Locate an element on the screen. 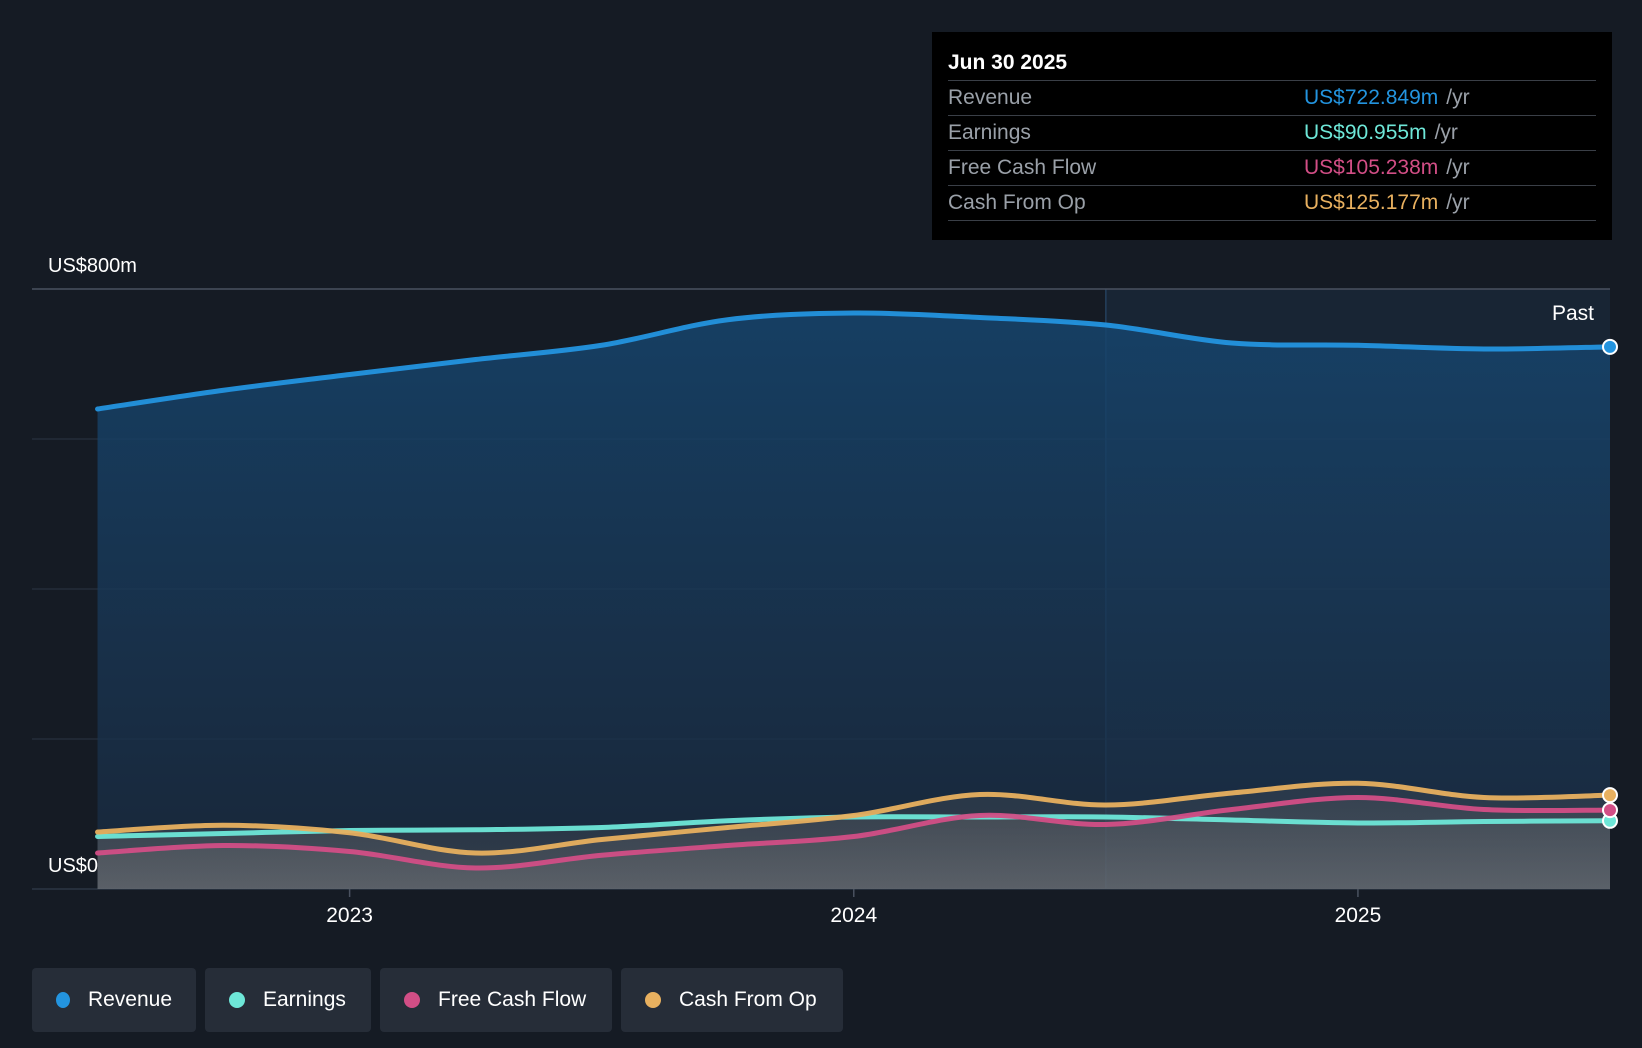 Image resolution: width=1642 pixels, height=1048 pixels. tooltip-row-cash-from-op: Cash From Op US$125.177m /yr is located at coordinates (1272, 203).